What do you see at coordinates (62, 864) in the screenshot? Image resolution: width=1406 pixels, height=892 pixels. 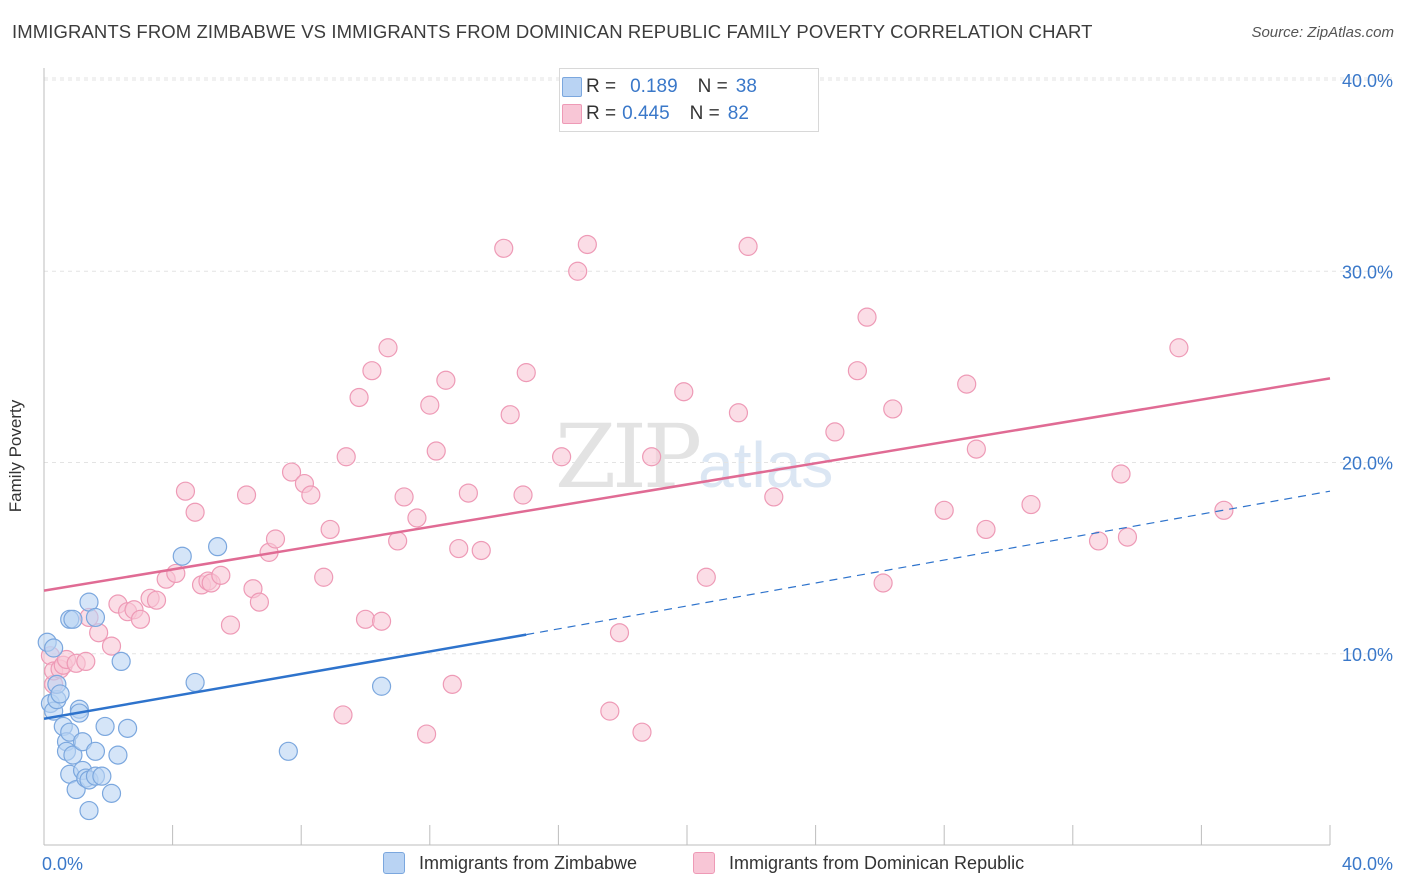 I see `x-tick-label: 0.0%` at bounding box center [62, 864].